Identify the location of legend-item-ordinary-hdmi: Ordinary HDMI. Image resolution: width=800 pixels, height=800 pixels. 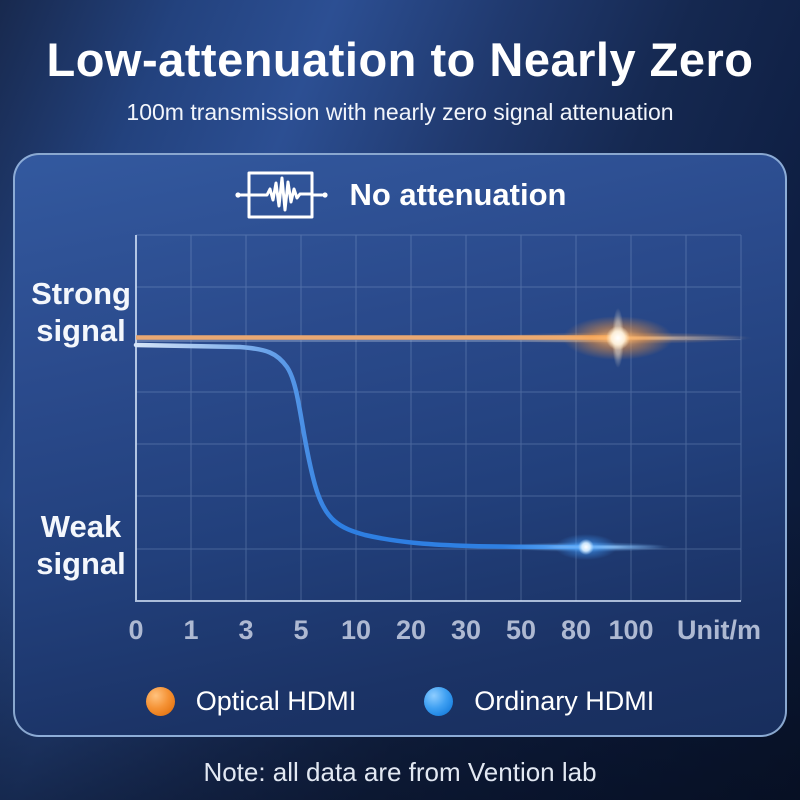
(539, 701).